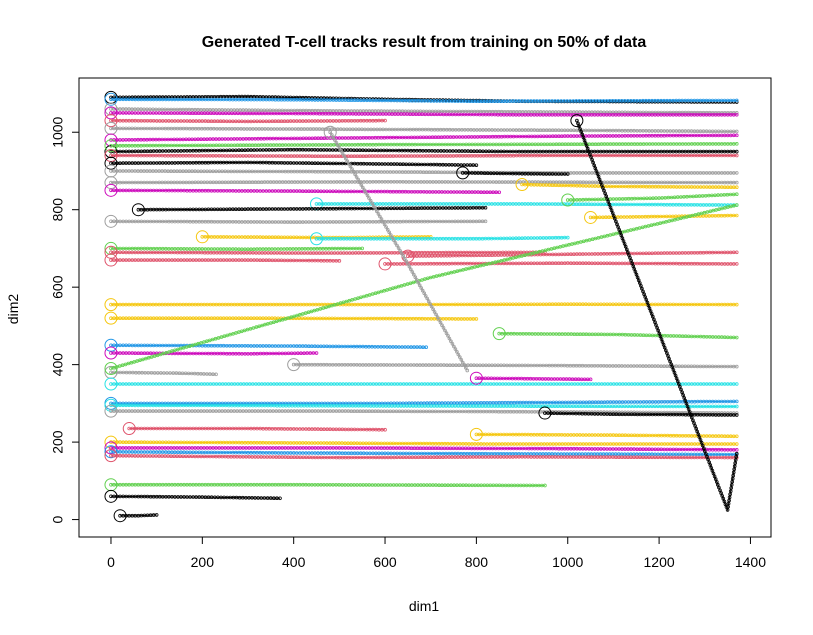 Image resolution: width=813 pixels, height=635 pixels. I want to click on x-axis-label: dim1, so click(424, 606).